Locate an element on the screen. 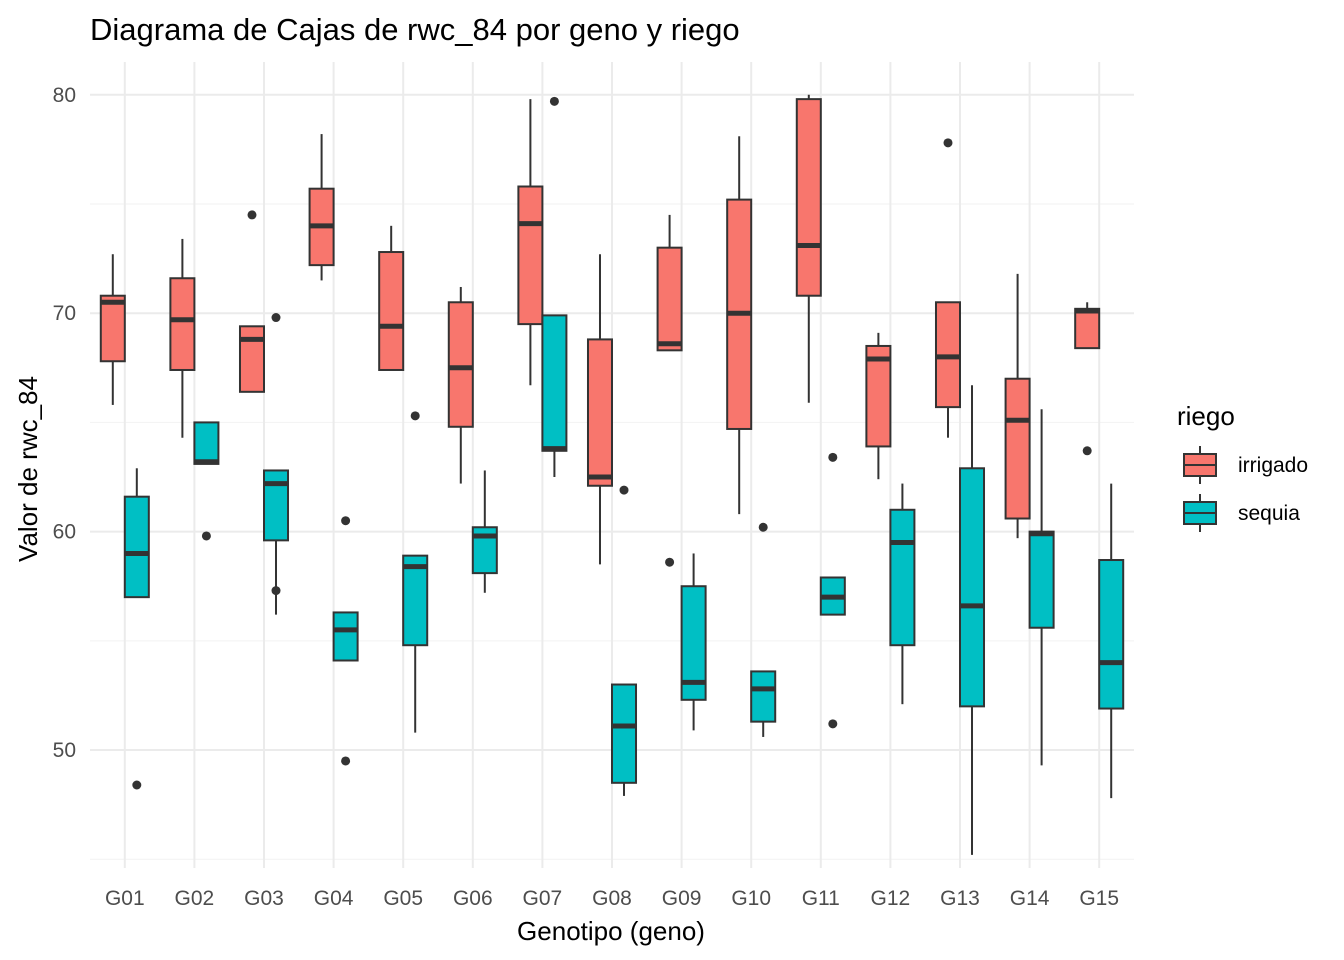 The image size is (1344, 960). legend: riego irrigado sequia is located at coordinates (1242, 466).